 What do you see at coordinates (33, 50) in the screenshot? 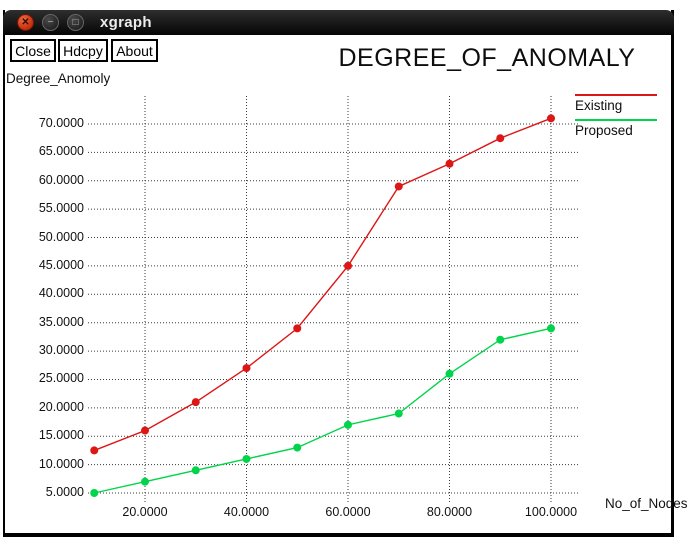
I see `close-button: Close` at bounding box center [33, 50].